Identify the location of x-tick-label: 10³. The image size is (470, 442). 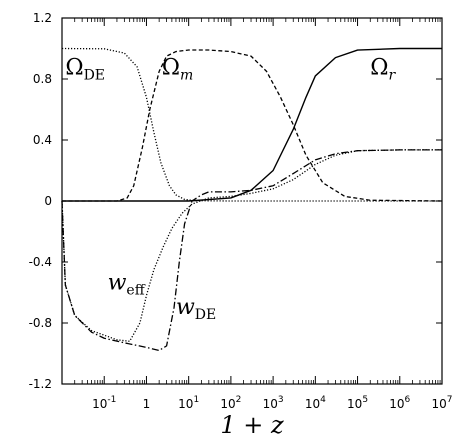
(273, 403).